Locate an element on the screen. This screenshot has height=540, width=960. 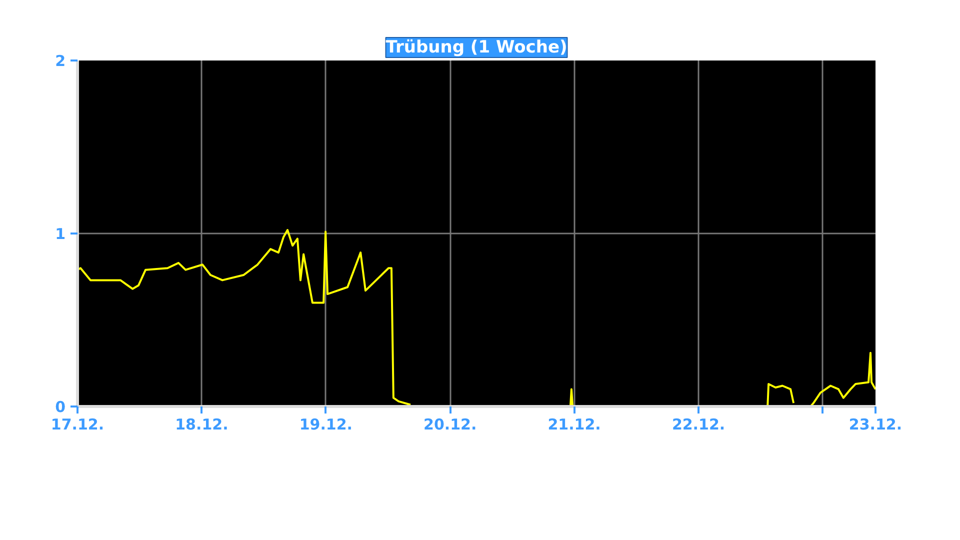
x-tick-label: 19.12. is located at coordinates (325, 425).